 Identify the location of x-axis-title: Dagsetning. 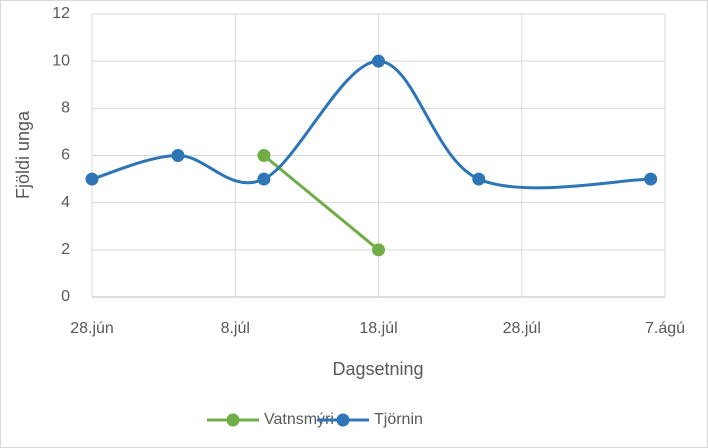
(377, 369).